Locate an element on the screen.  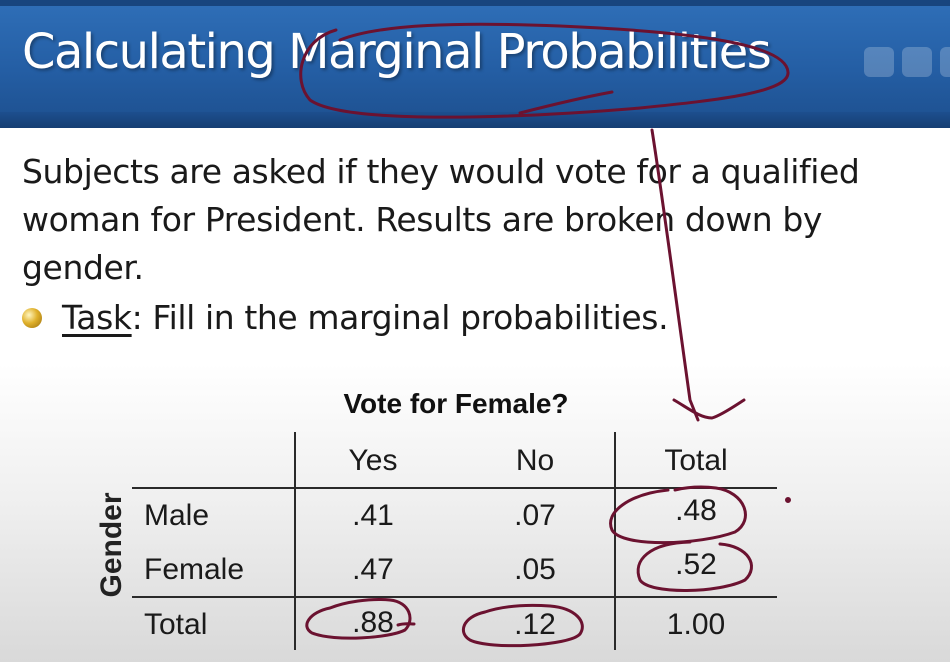
row-group-label-text: Gender is located at coordinates (111, 545).